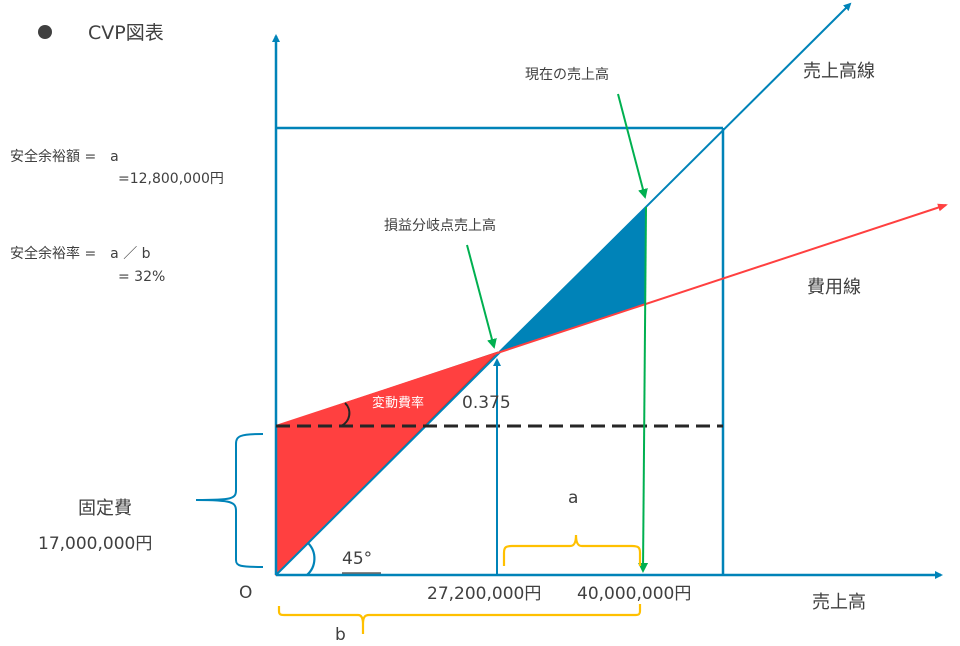  Describe the element at coordinates (126, 33) in the screenshot. I see `diagram-title: CVP図表` at that location.